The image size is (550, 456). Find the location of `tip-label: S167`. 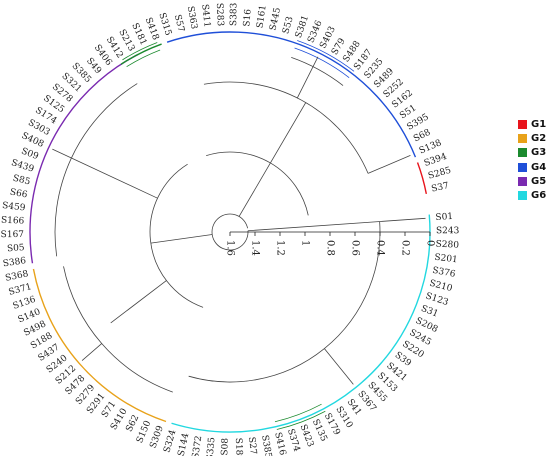

tip-label: S167 is located at coordinates (13, 235).